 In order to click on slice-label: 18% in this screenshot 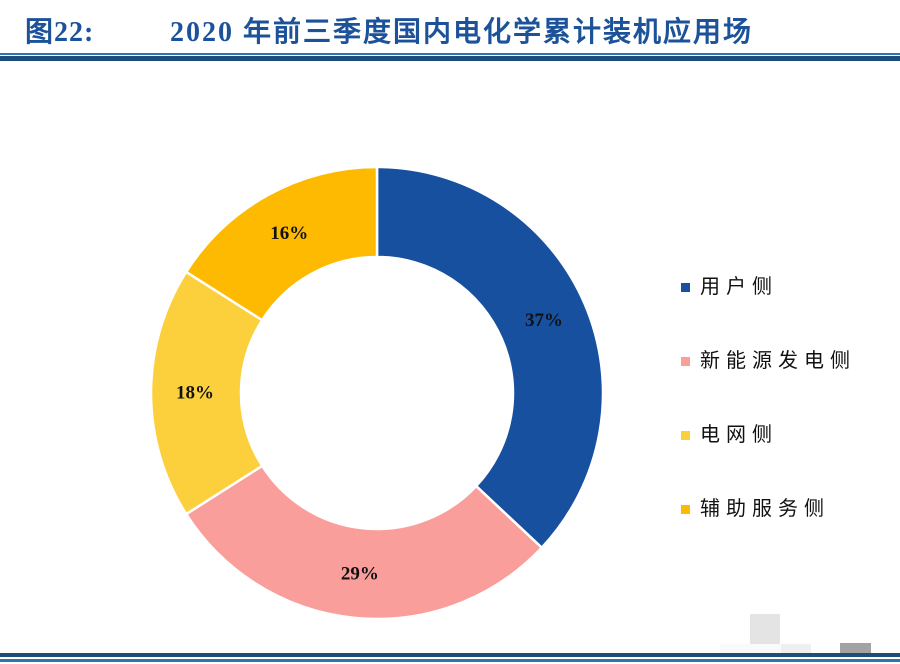, I will do `click(195, 393)`.